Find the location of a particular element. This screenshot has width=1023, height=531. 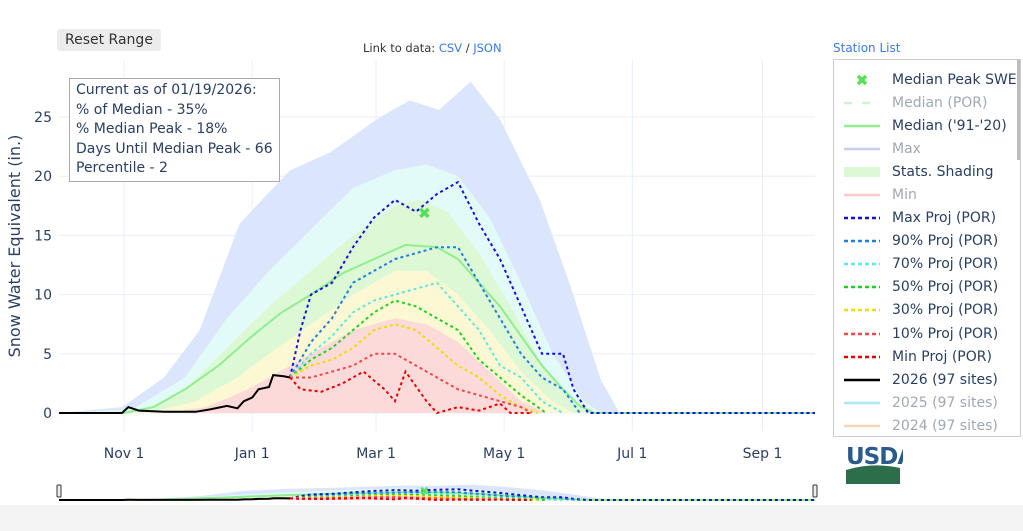

legend-item: 90% Proj (POR) is located at coordinates (927, 241).